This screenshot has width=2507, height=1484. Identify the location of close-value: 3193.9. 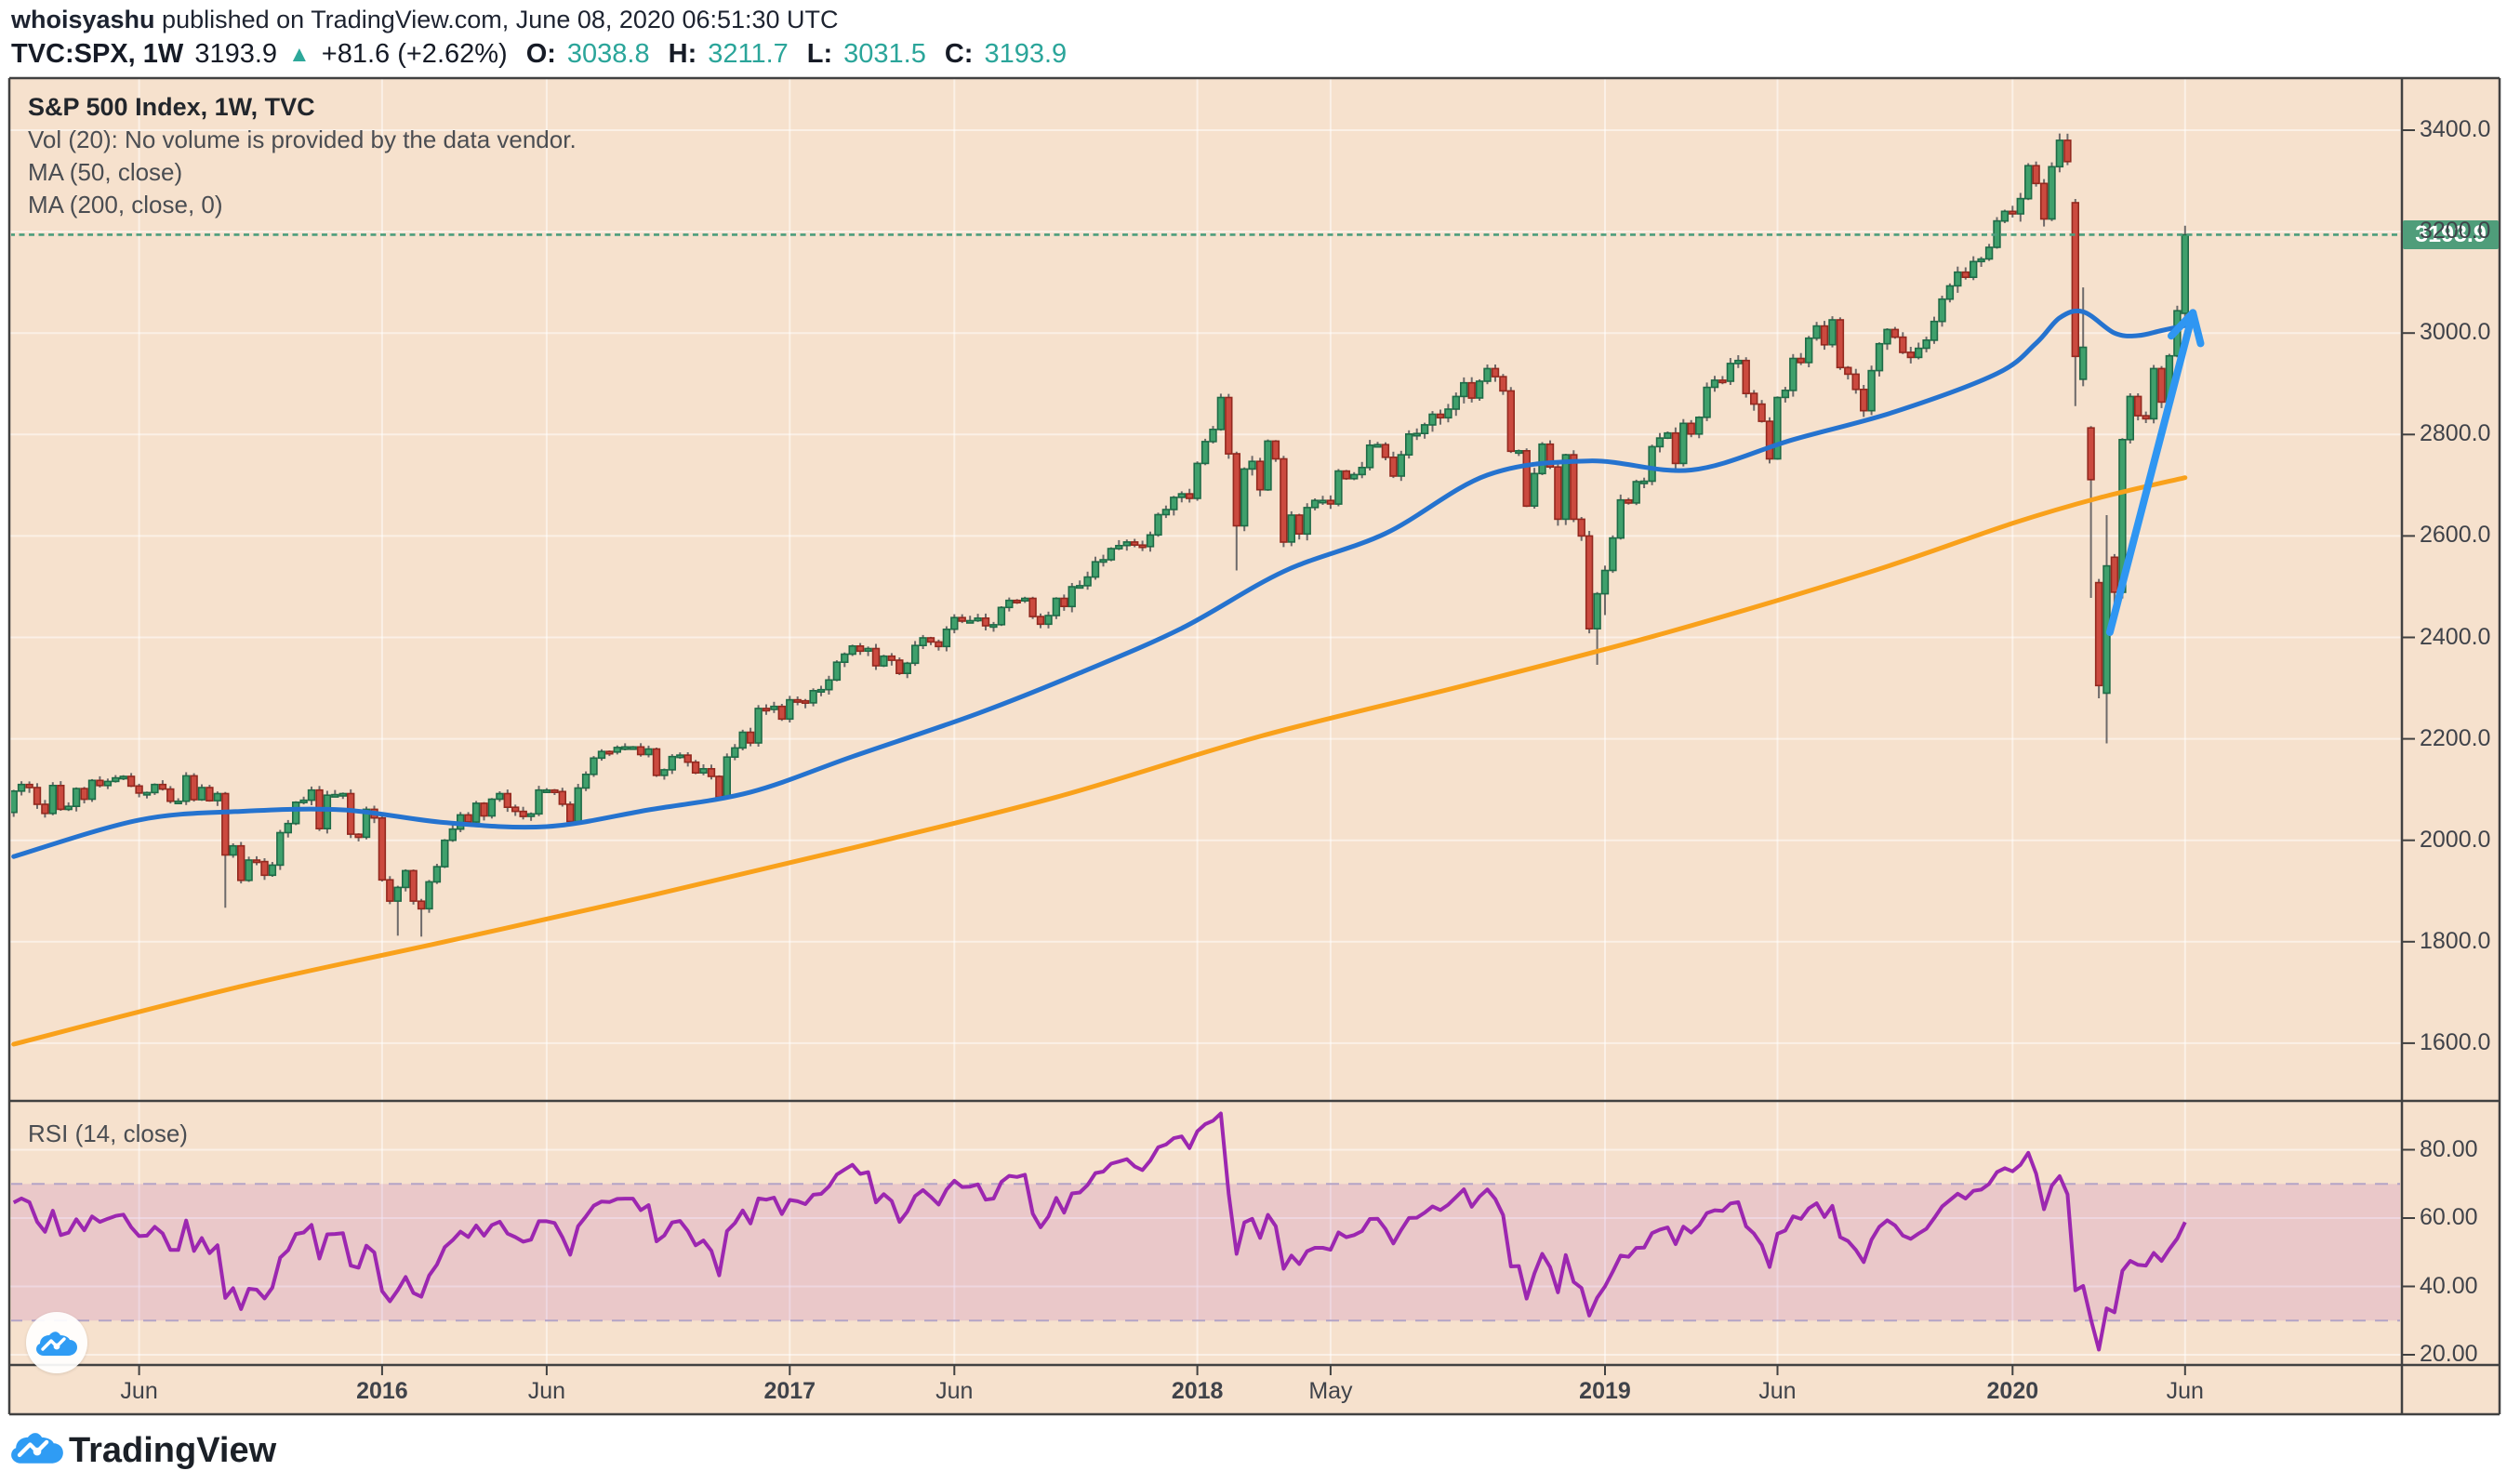
(1026, 54).